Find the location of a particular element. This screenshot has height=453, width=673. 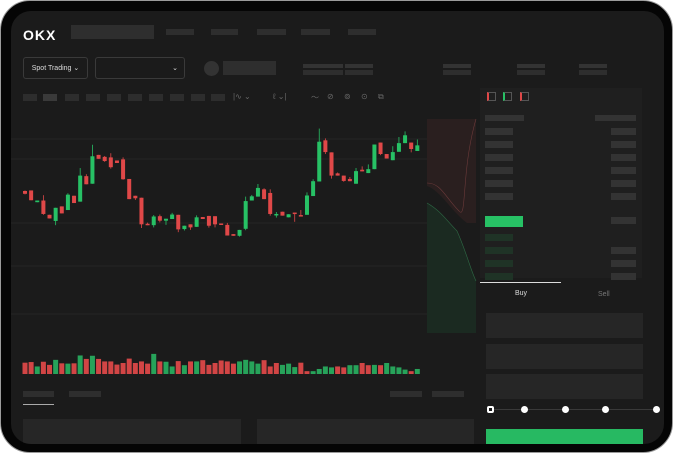

tab-buy: Buy is located at coordinates (521, 293).